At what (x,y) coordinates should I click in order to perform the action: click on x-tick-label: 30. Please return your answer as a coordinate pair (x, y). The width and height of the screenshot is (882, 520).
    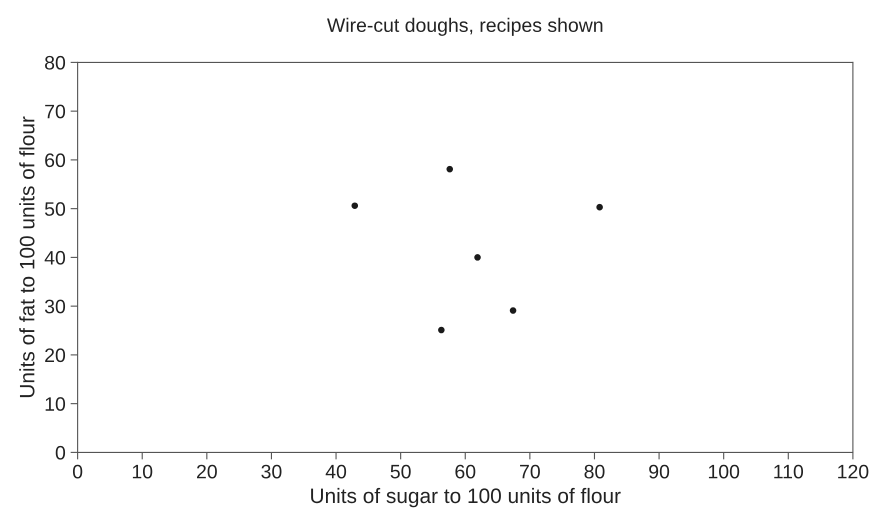
    Looking at the image, I should click on (271, 471).